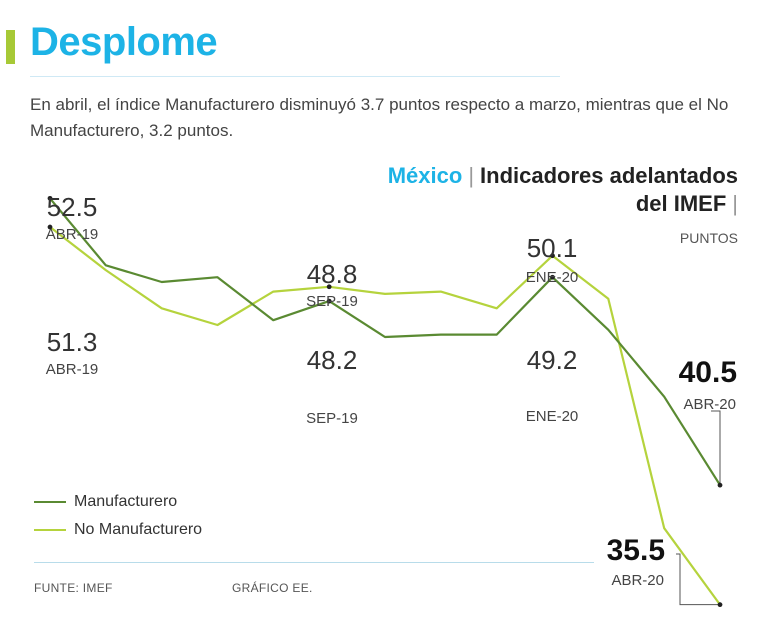  I want to click on date-label-manufacturero-sep-19: SEP-19, so click(332, 418).